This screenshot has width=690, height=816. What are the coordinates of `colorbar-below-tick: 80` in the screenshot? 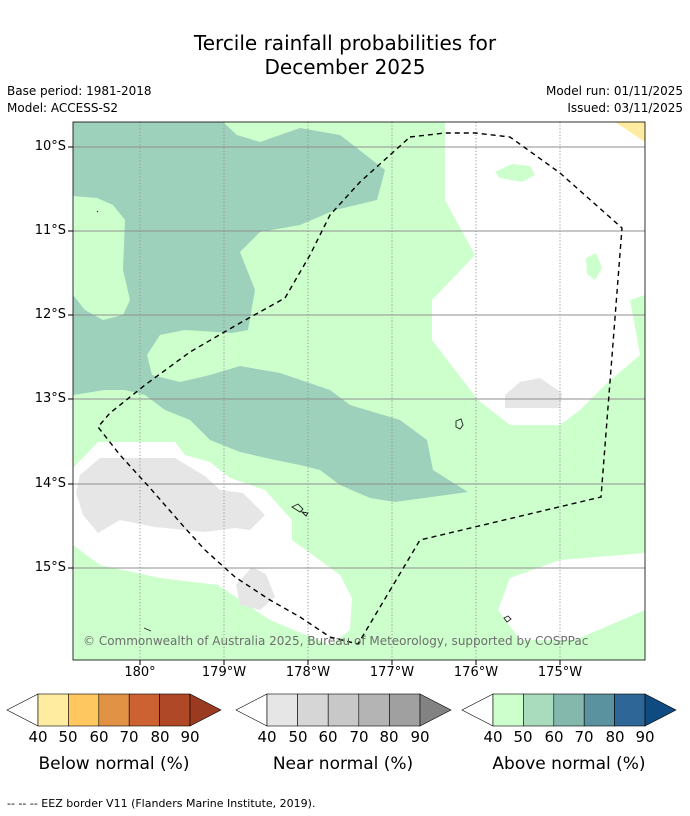 It's located at (160, 737).